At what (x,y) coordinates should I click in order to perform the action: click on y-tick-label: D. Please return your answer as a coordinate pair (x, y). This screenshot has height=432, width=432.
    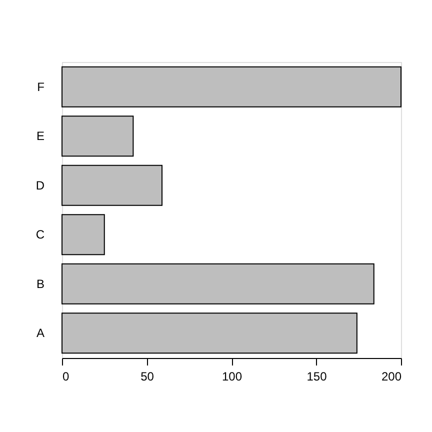
    Looking at the image, I should click on (40, 185).